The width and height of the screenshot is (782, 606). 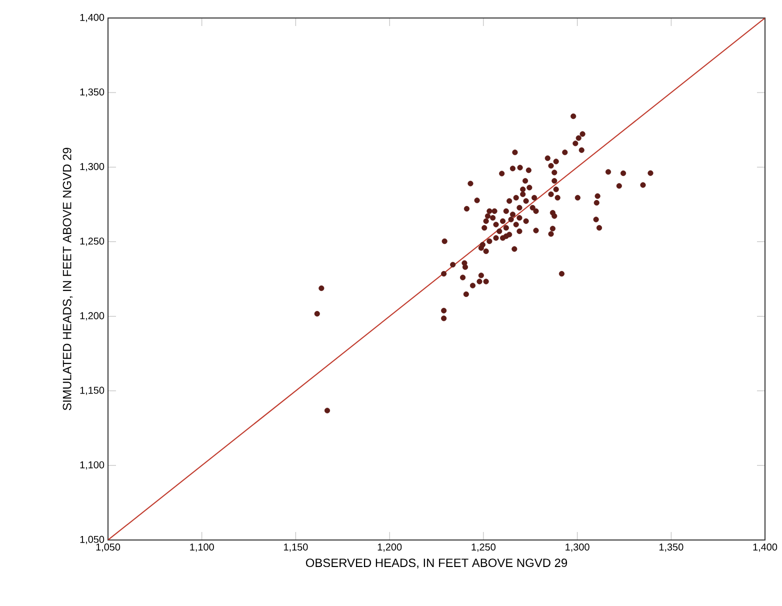 I want to click on x-tick-label: 1,300, so click(x=578, y=548).